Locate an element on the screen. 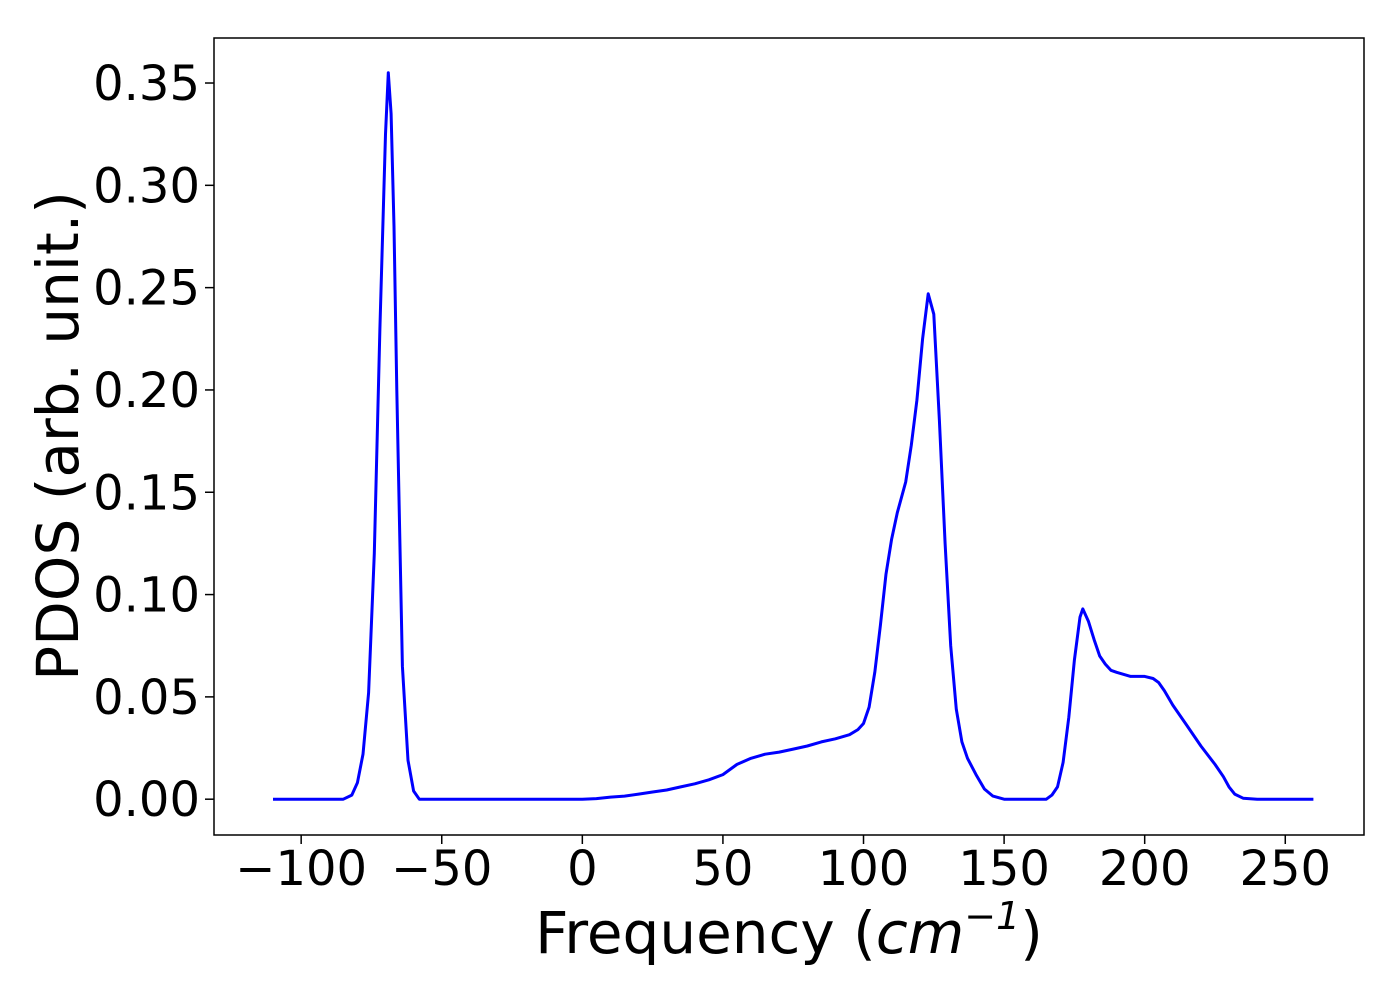  y-tick-label: 0.20 is located at coordinates (146, 391).